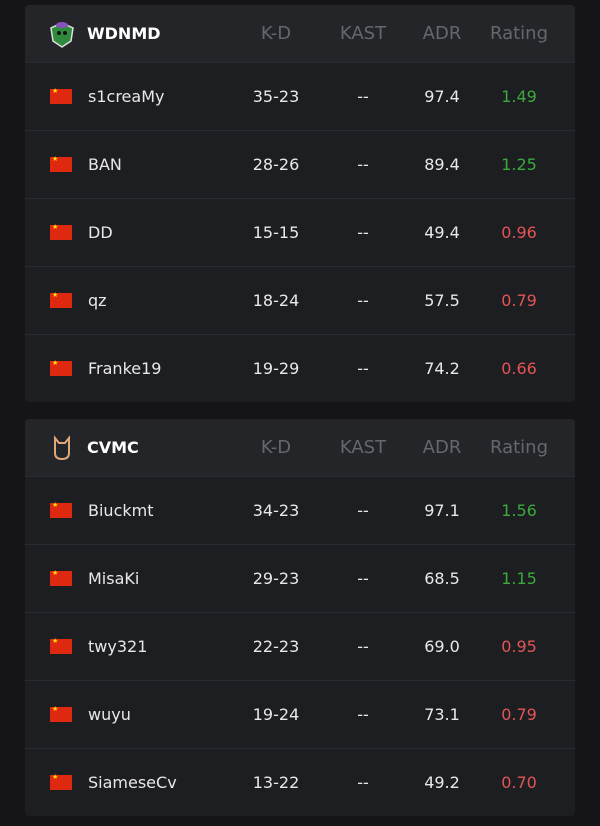  What do you see at coordinates (442, 510) in the screenshot?
I see `adr: 97.1` at bounding box center [442, 510].